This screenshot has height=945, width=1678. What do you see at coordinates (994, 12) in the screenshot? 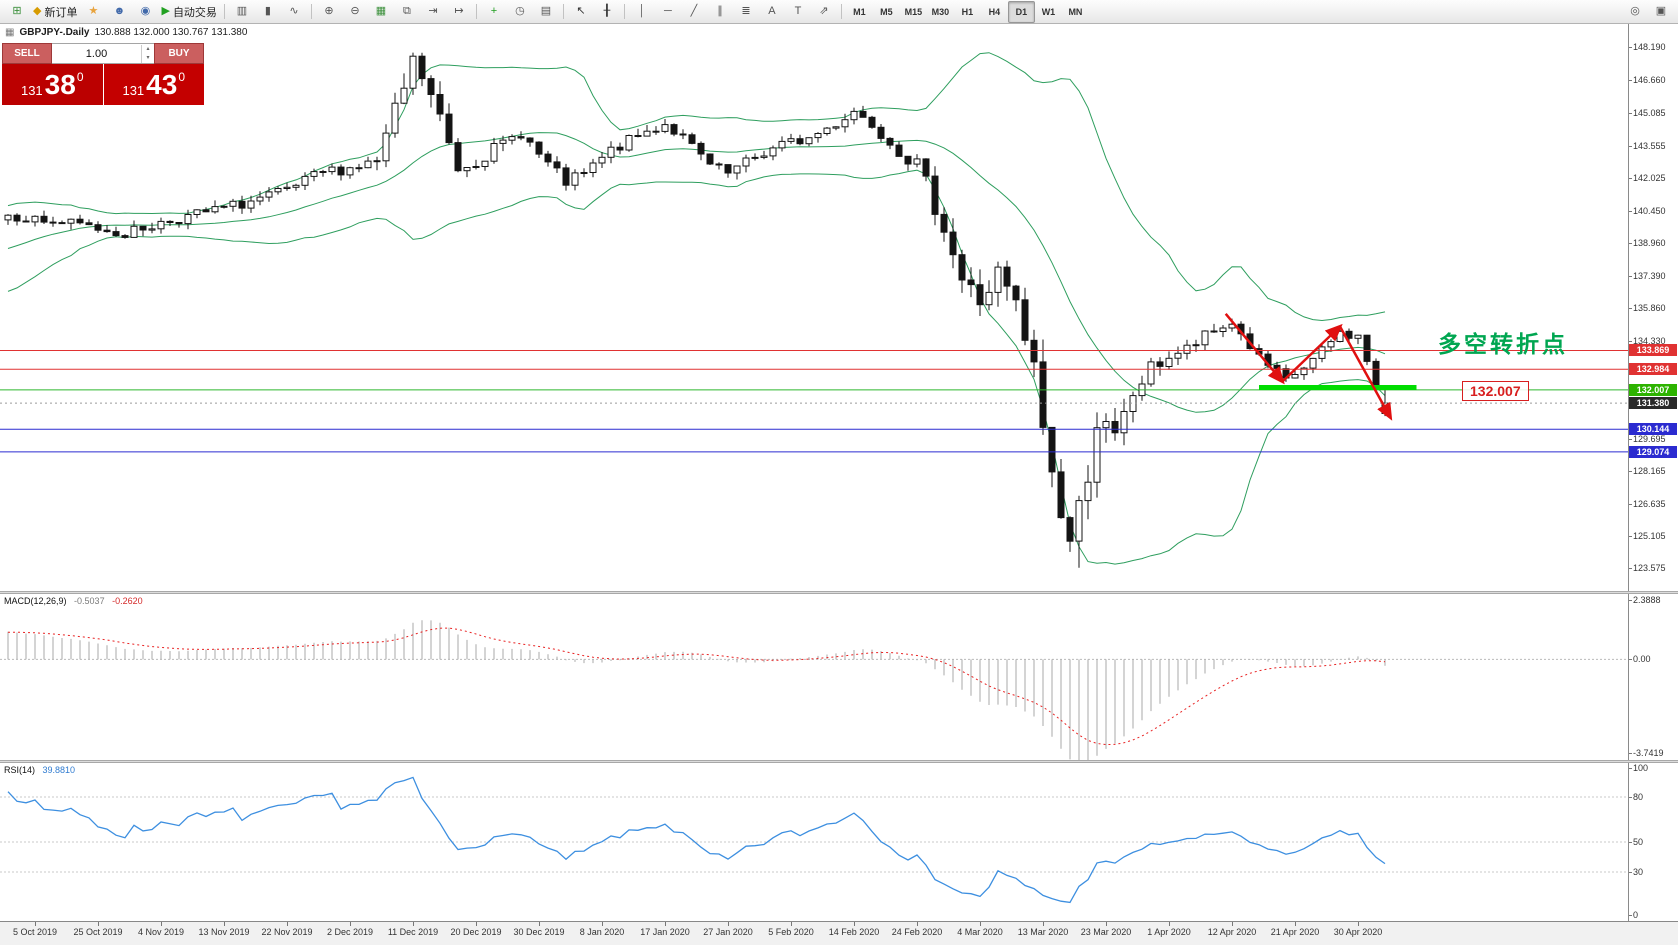
I see `timeframe-h4-button: H4` at bounding box center [994, 12].